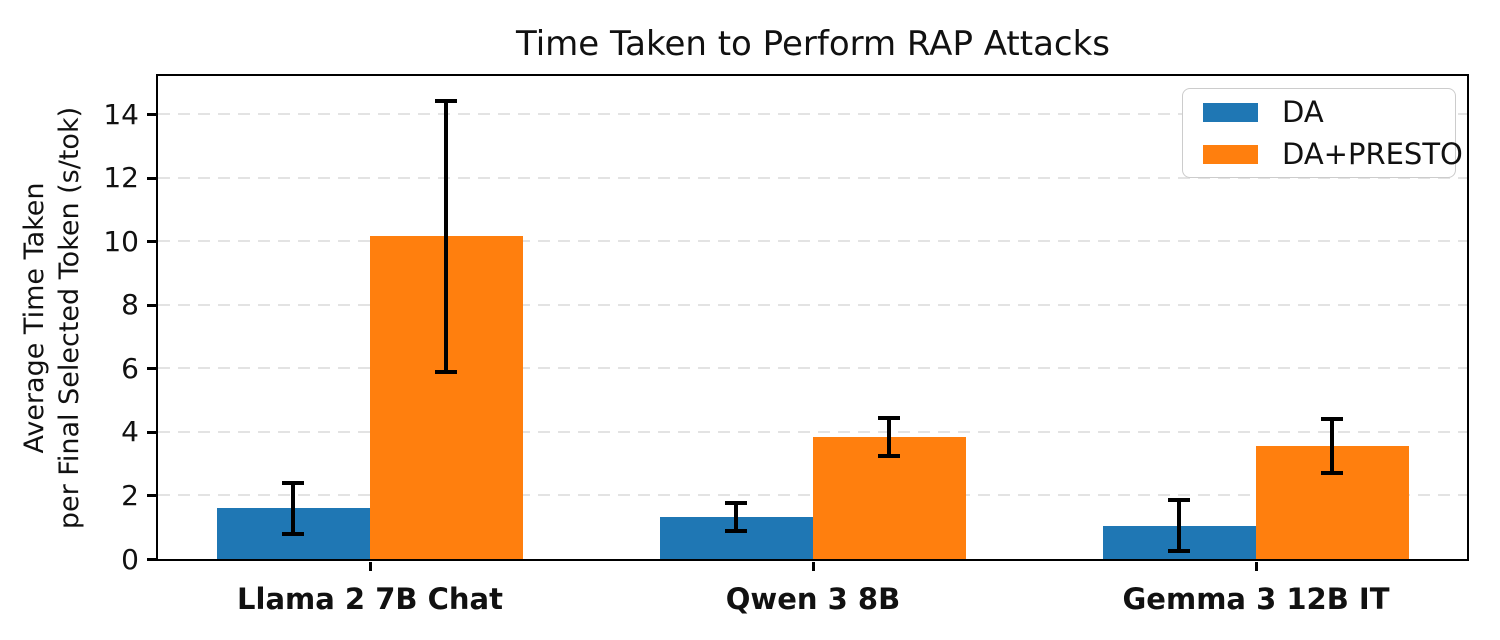  What do you see at coordinates (1303, 111) in the screenshot?
I see `legend-label-da: DA` at bounding box center [1303, 111].